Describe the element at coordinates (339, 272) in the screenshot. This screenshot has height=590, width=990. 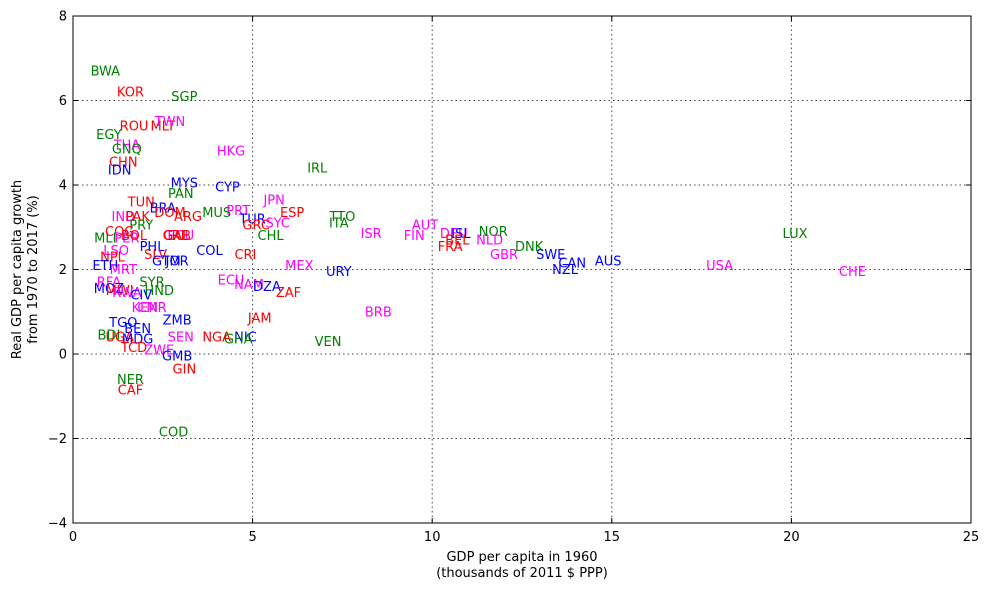
I see `point-label-ury: URY` at that location.